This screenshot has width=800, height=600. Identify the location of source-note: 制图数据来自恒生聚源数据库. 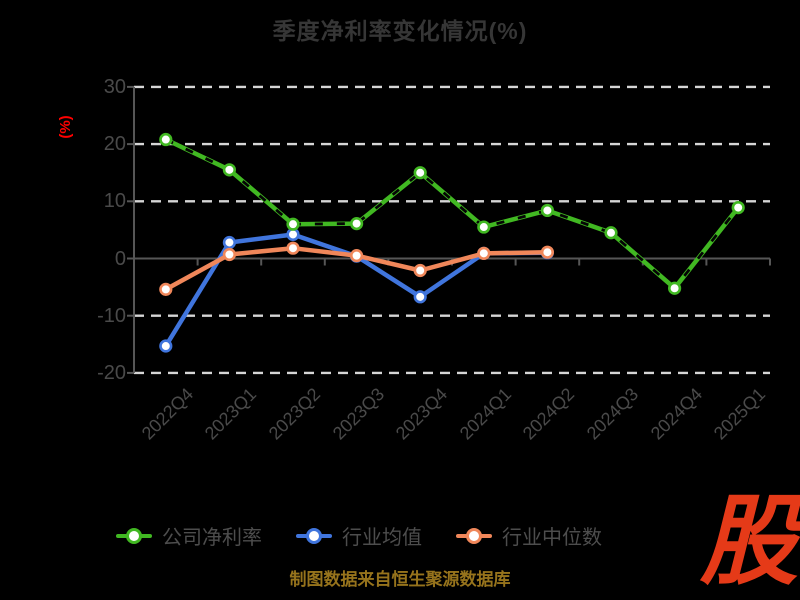
(400, 579).